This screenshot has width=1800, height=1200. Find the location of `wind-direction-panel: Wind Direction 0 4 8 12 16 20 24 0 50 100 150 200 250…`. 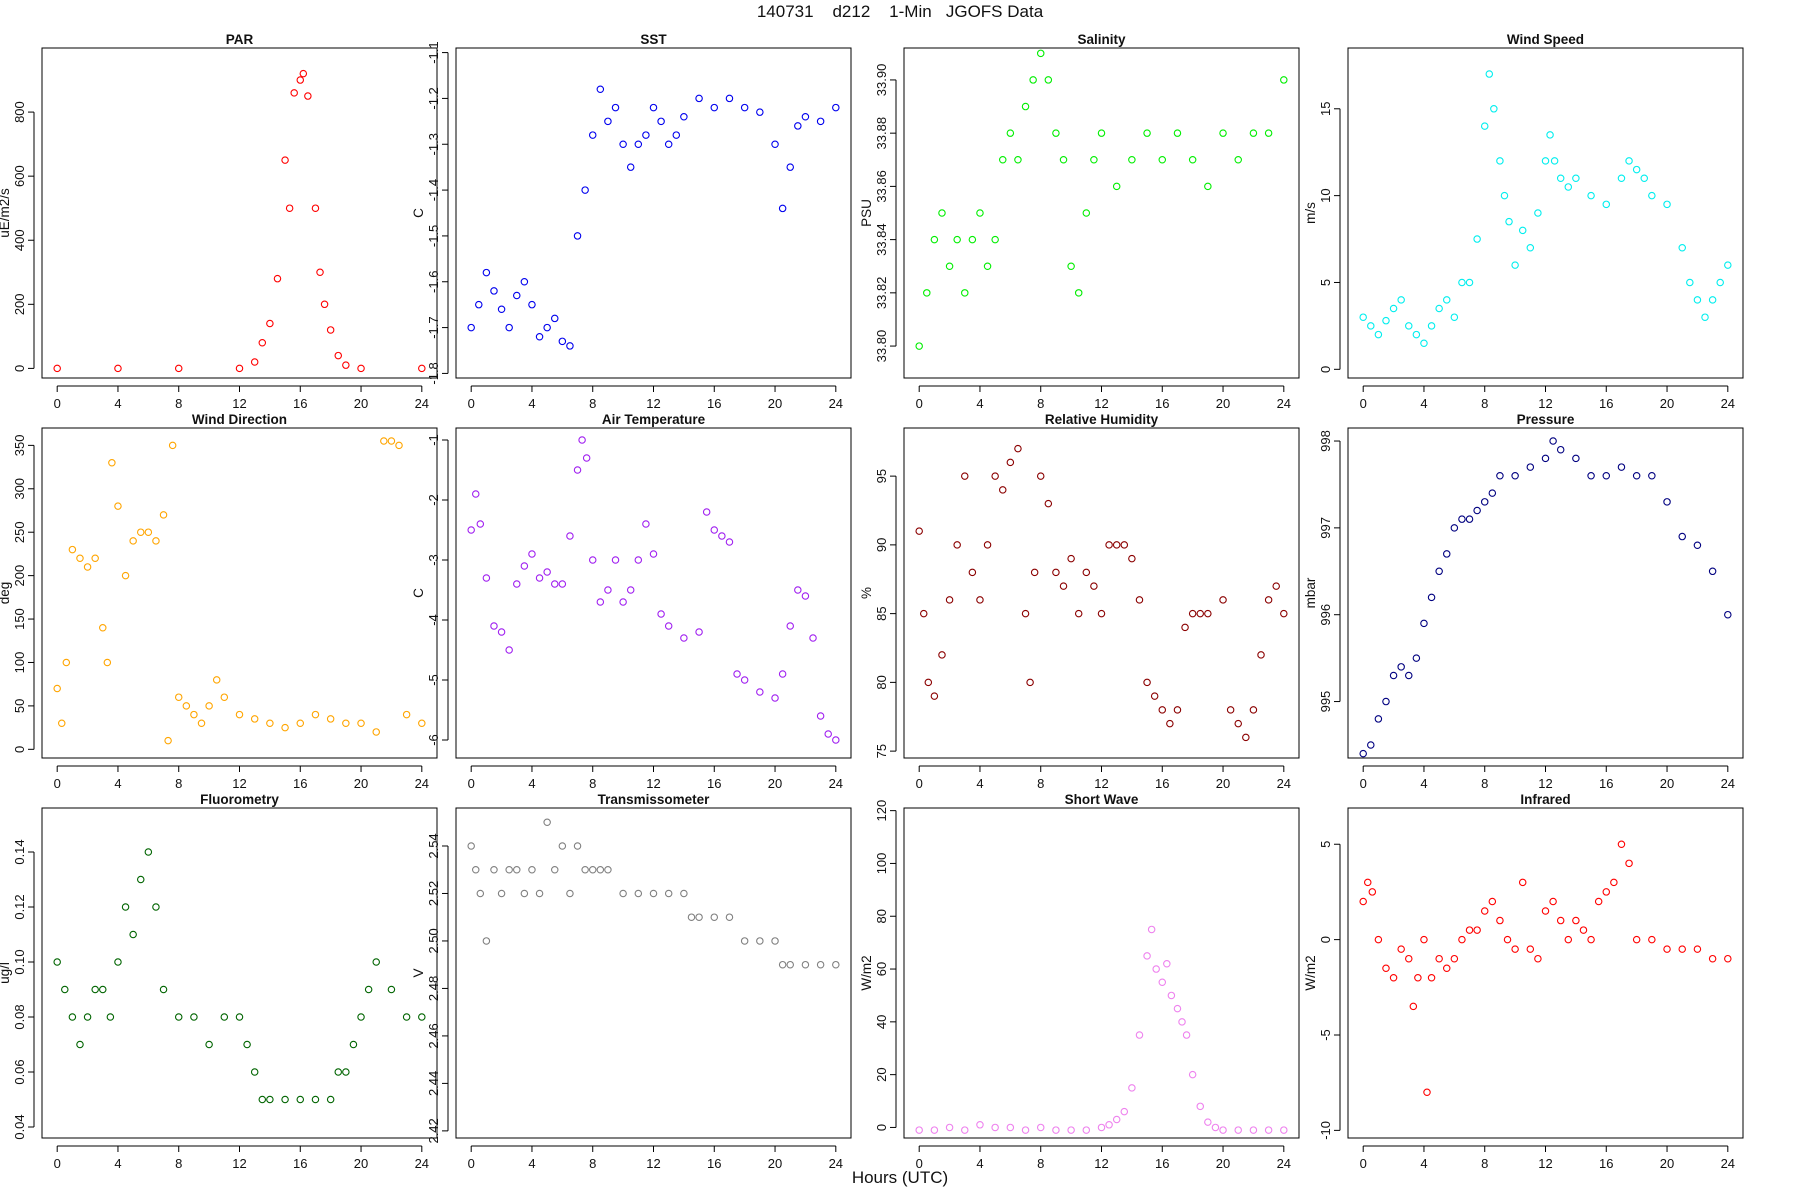

wind-direction-panel: Wind Direction 0 4 8 12 16 20 24 0 50 100 150 200 250… is located at coordinates (219, 601).